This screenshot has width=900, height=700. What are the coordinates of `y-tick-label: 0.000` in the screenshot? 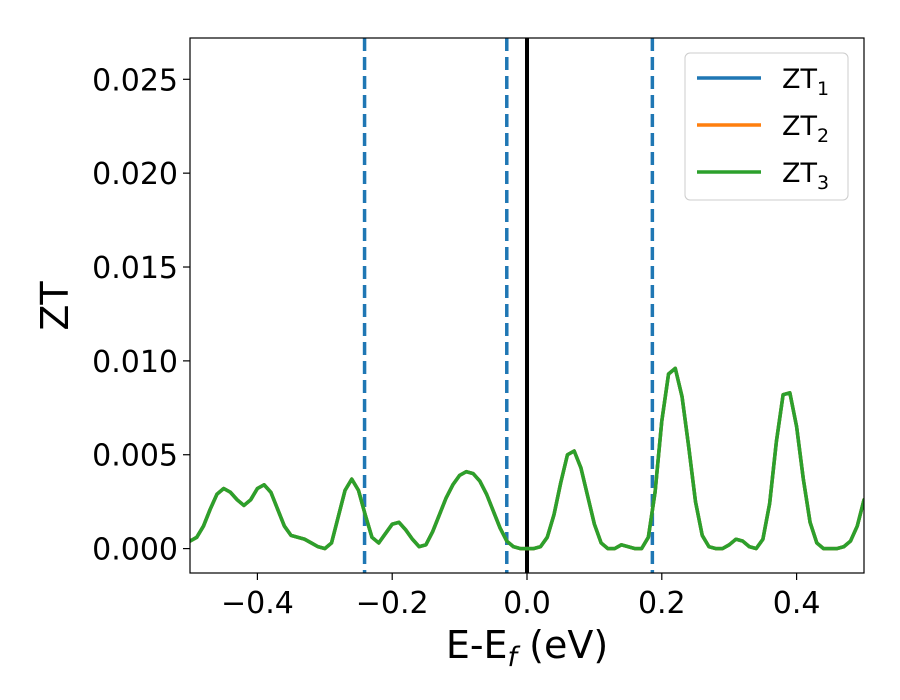 It's located at (135, 550).